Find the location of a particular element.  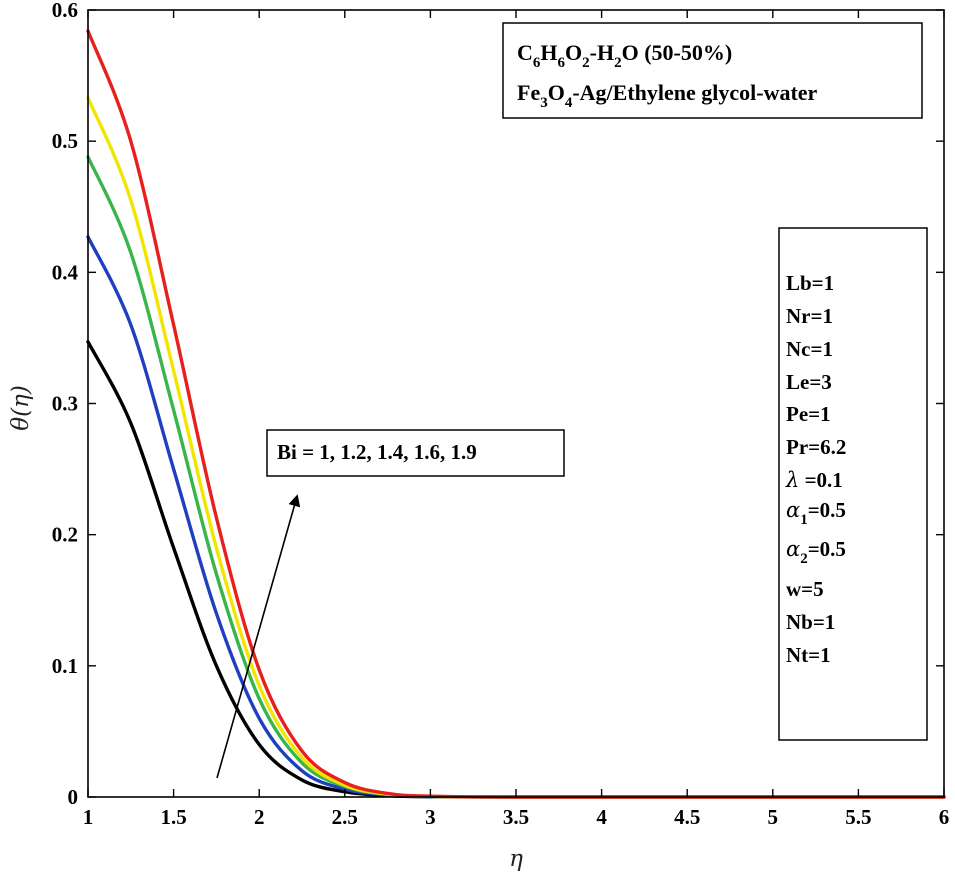

y-tick-label: 0.5 is located at coordinates (65, 141).